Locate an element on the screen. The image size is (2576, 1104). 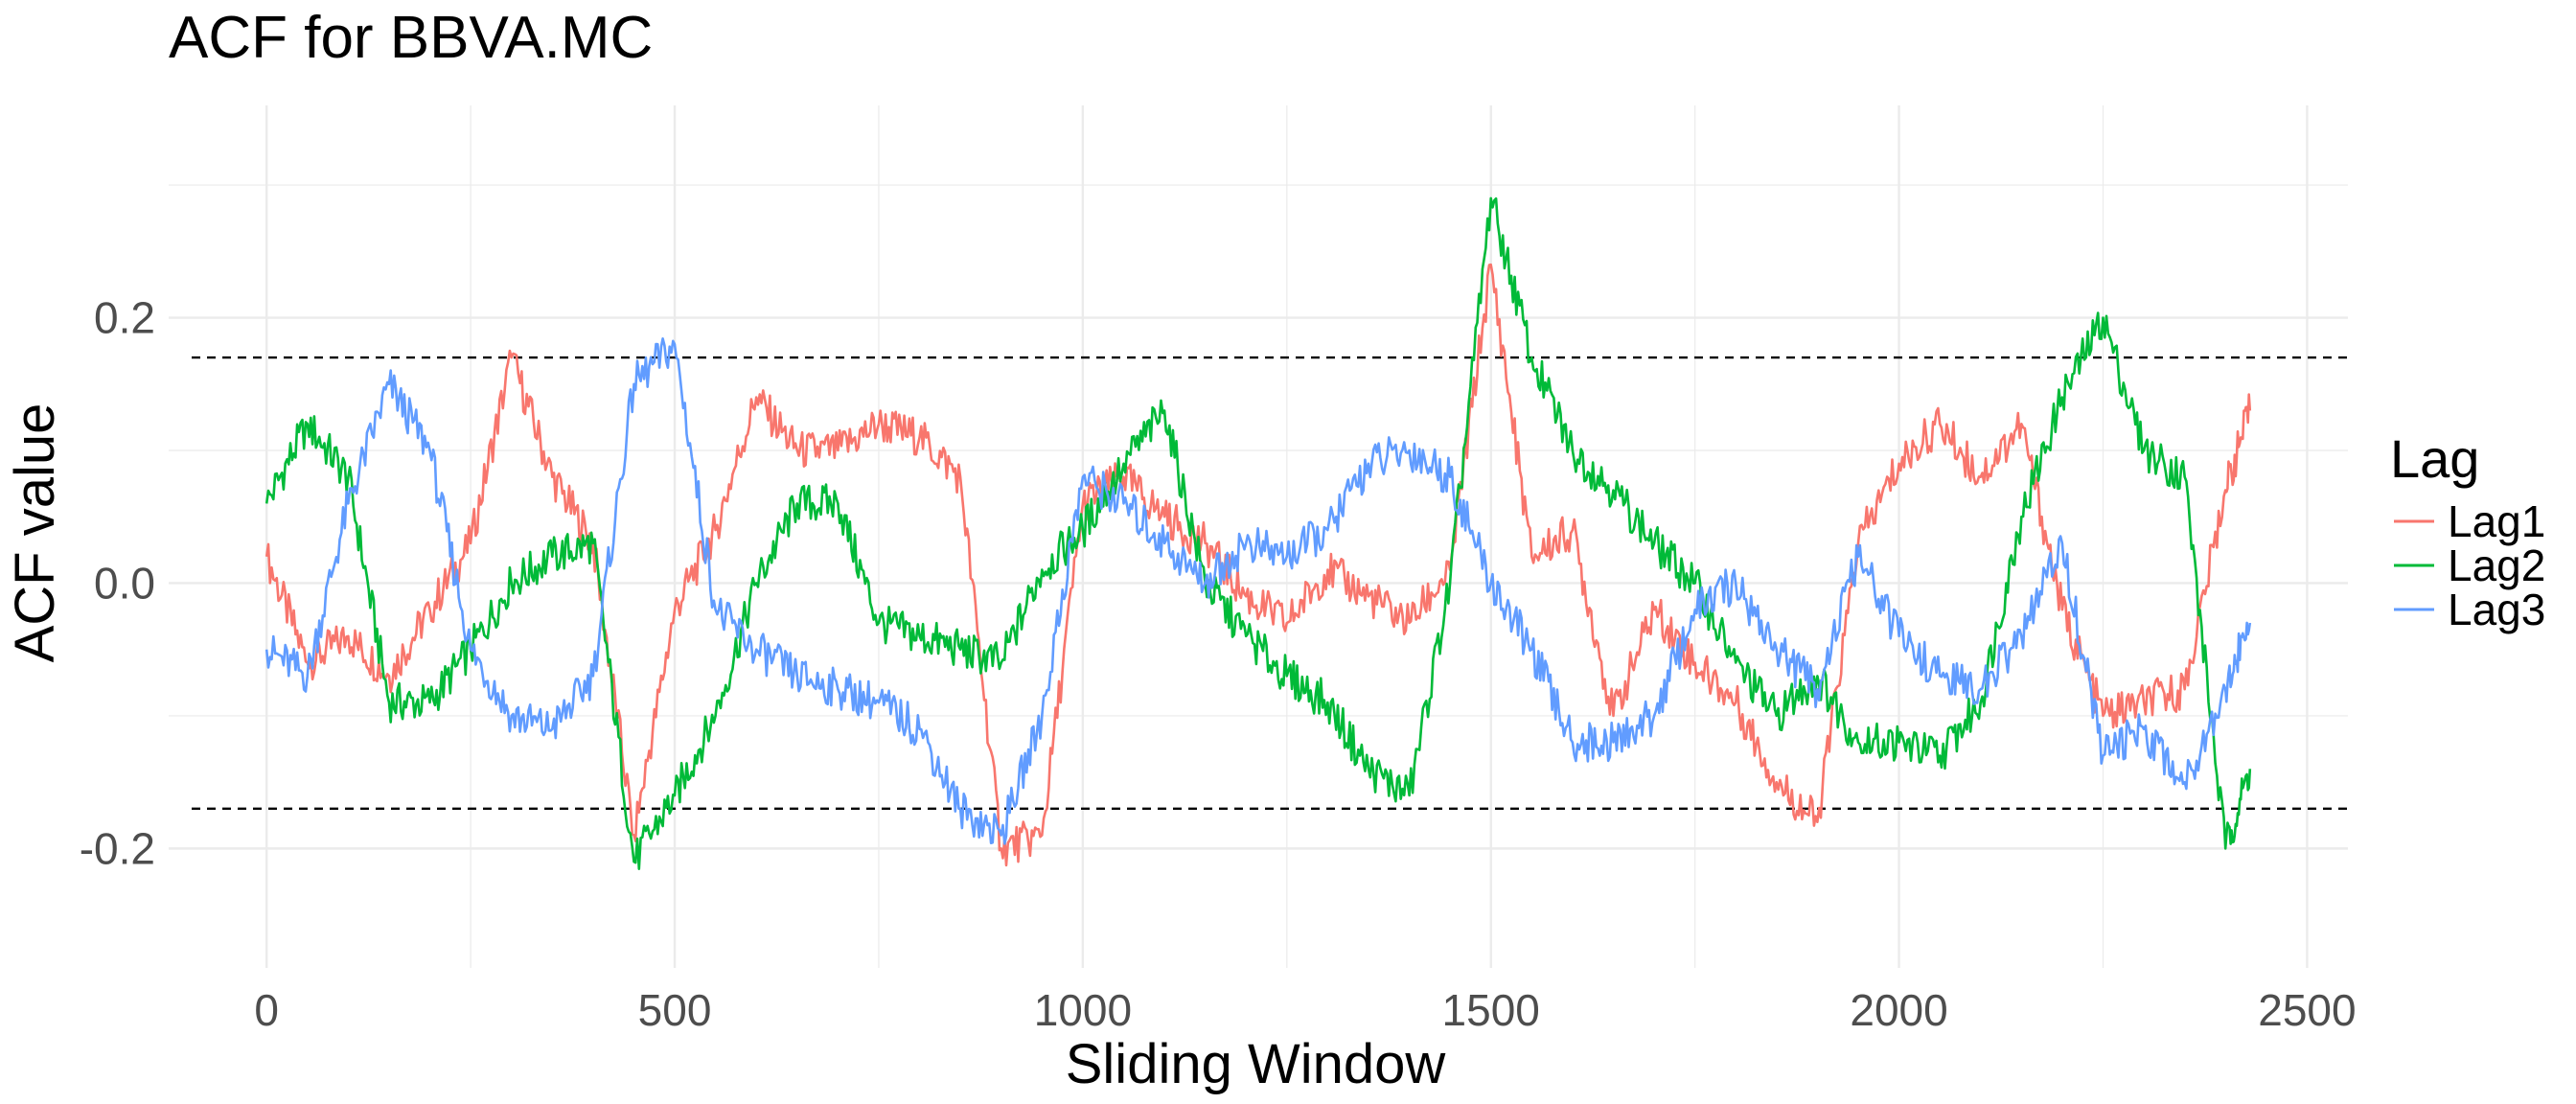
x-tick-label: 2500 is located at coordinates (2307, 1010).